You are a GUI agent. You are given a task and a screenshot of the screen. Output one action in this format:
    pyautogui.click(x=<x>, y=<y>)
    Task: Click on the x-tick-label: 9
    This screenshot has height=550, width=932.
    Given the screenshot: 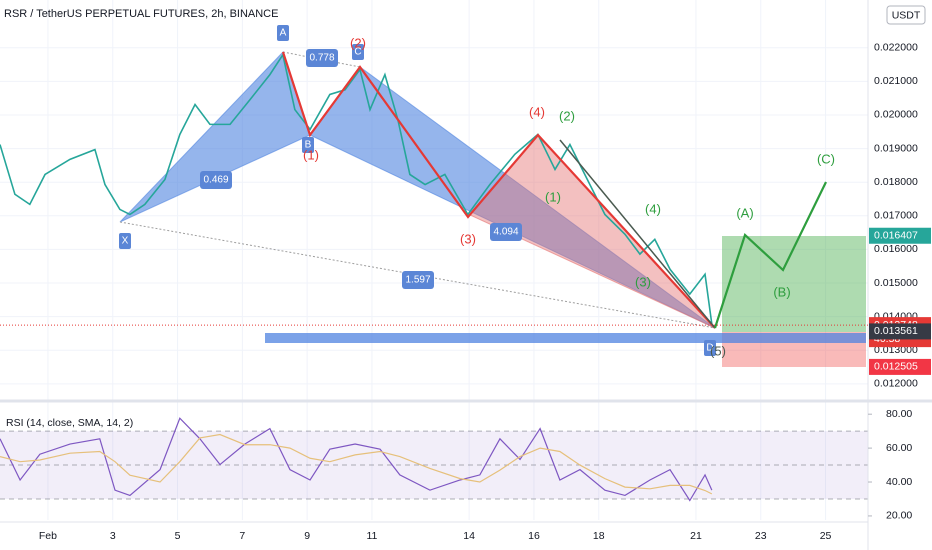 What is the action you would take?
    pyautogui.click(x=307, y=536)
    